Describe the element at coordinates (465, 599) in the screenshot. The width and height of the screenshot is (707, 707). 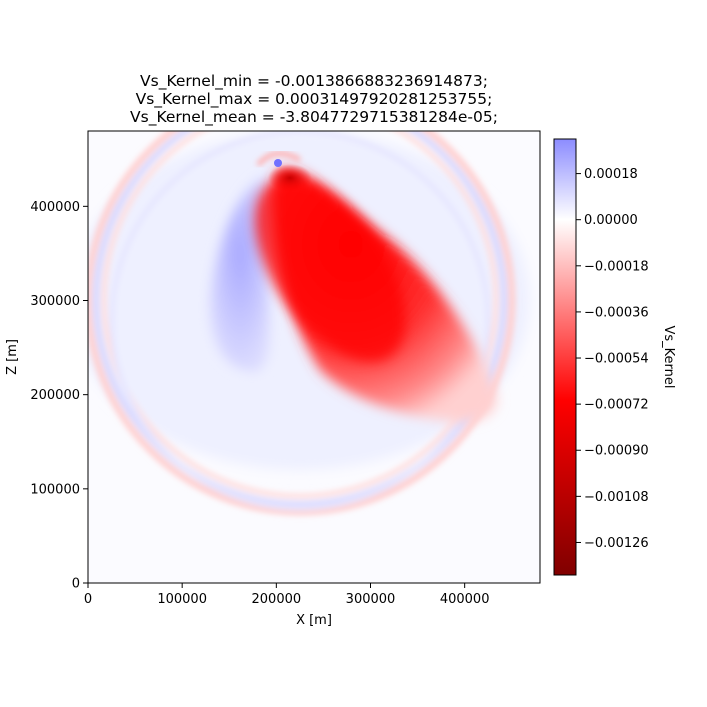
I see `x-tick-label: 400000` at that location.